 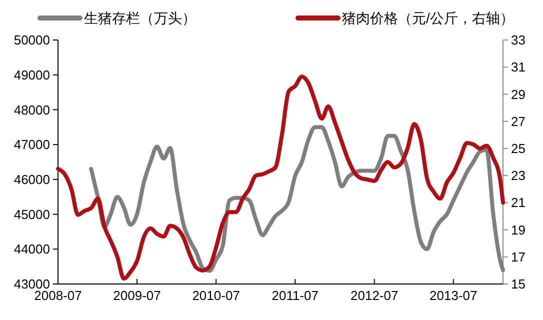 What do you see at coordinates (32, 179) in the screenshot?
I see `y-tick-label: 46000` at bounding box center [32, 179].